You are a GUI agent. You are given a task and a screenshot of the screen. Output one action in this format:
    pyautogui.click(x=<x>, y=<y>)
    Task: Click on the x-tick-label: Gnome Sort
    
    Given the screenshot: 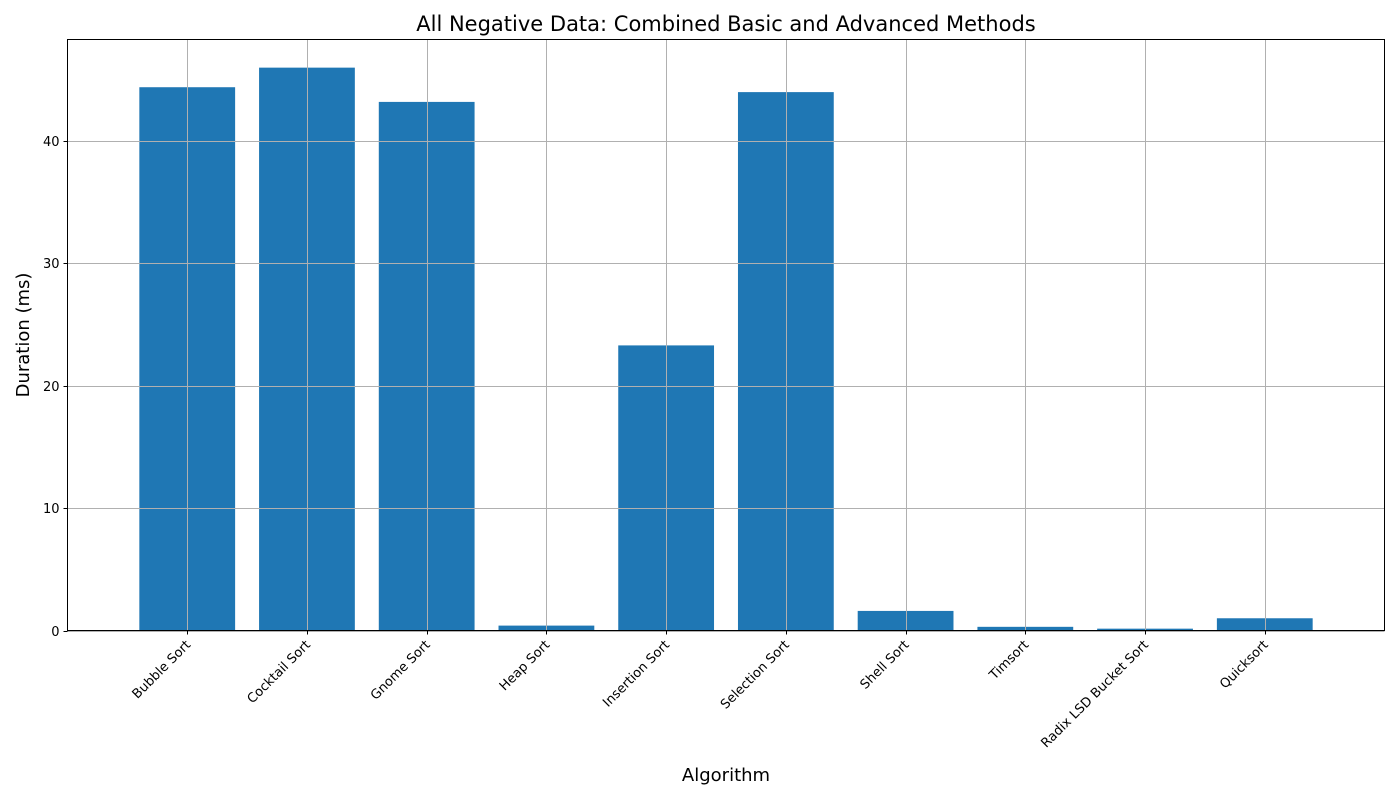 What is the action you would take?
    pyautogui.click(x=401, y=671)
    